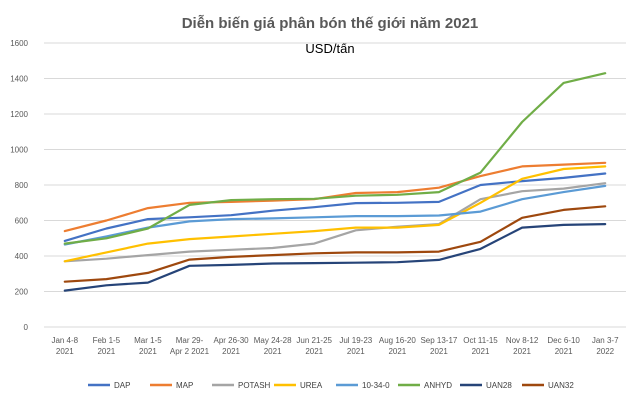  Describe the element at coordinates (311, 385) in the screenshot. I see `legend-label: UREA` at that location.